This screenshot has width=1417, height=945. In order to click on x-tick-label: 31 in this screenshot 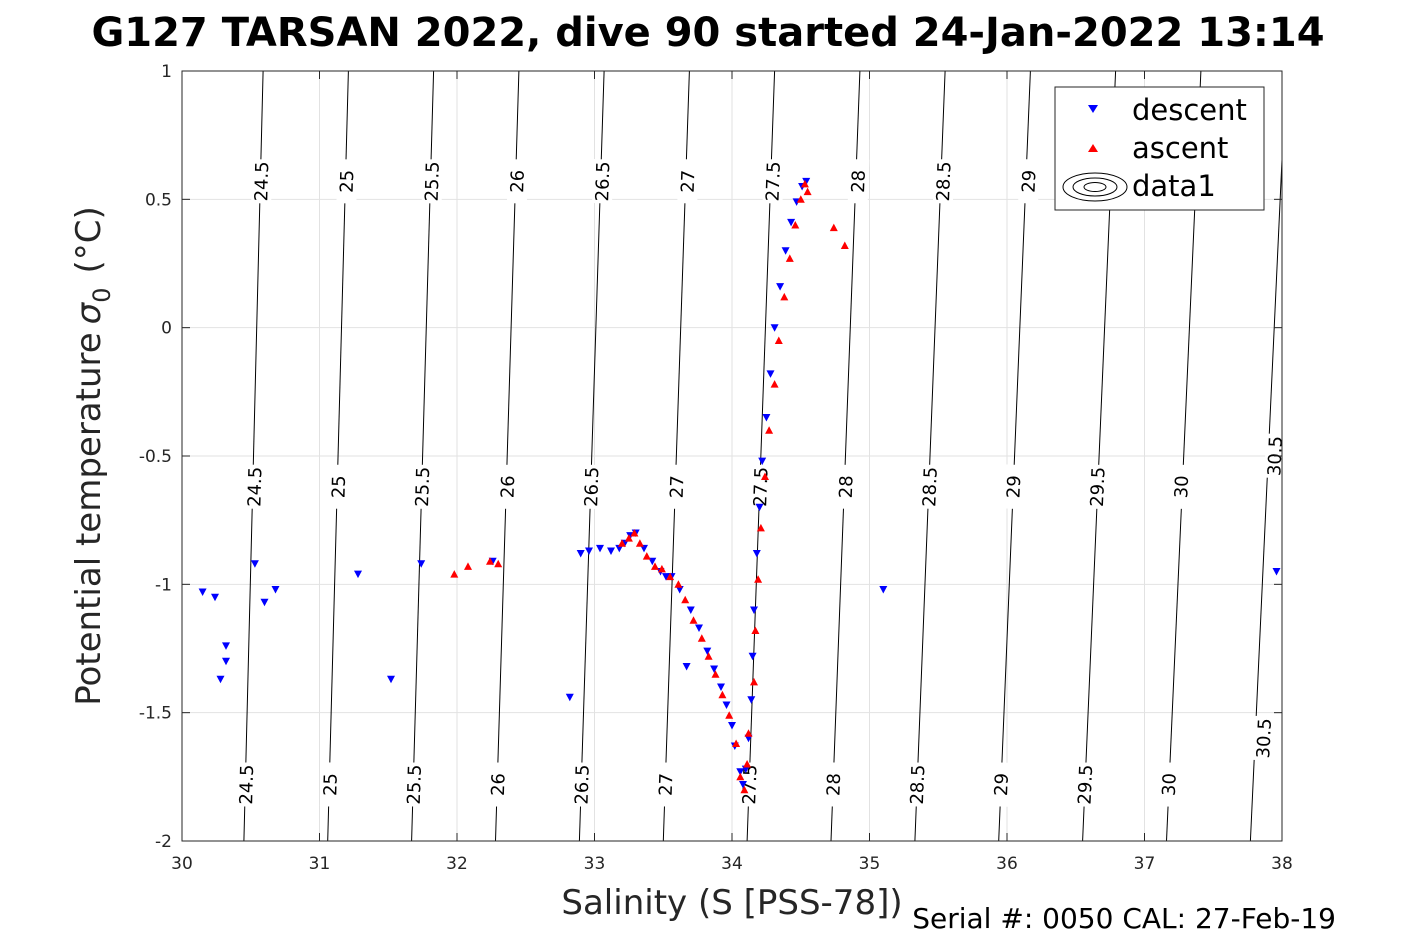, I will do `click(320, 864)`.